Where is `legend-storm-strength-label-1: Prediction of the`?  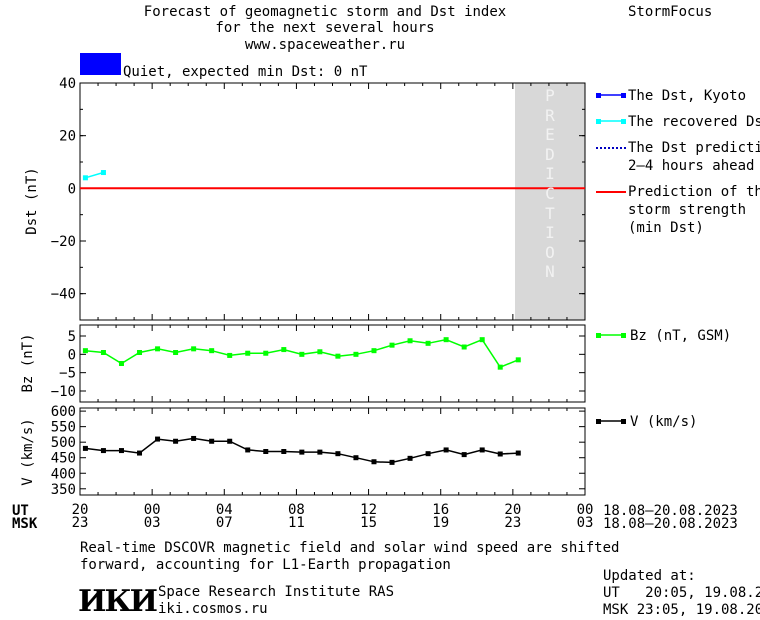
legend-storm-strength-label-1: Prediction of the is located at coordinates (694, 192).